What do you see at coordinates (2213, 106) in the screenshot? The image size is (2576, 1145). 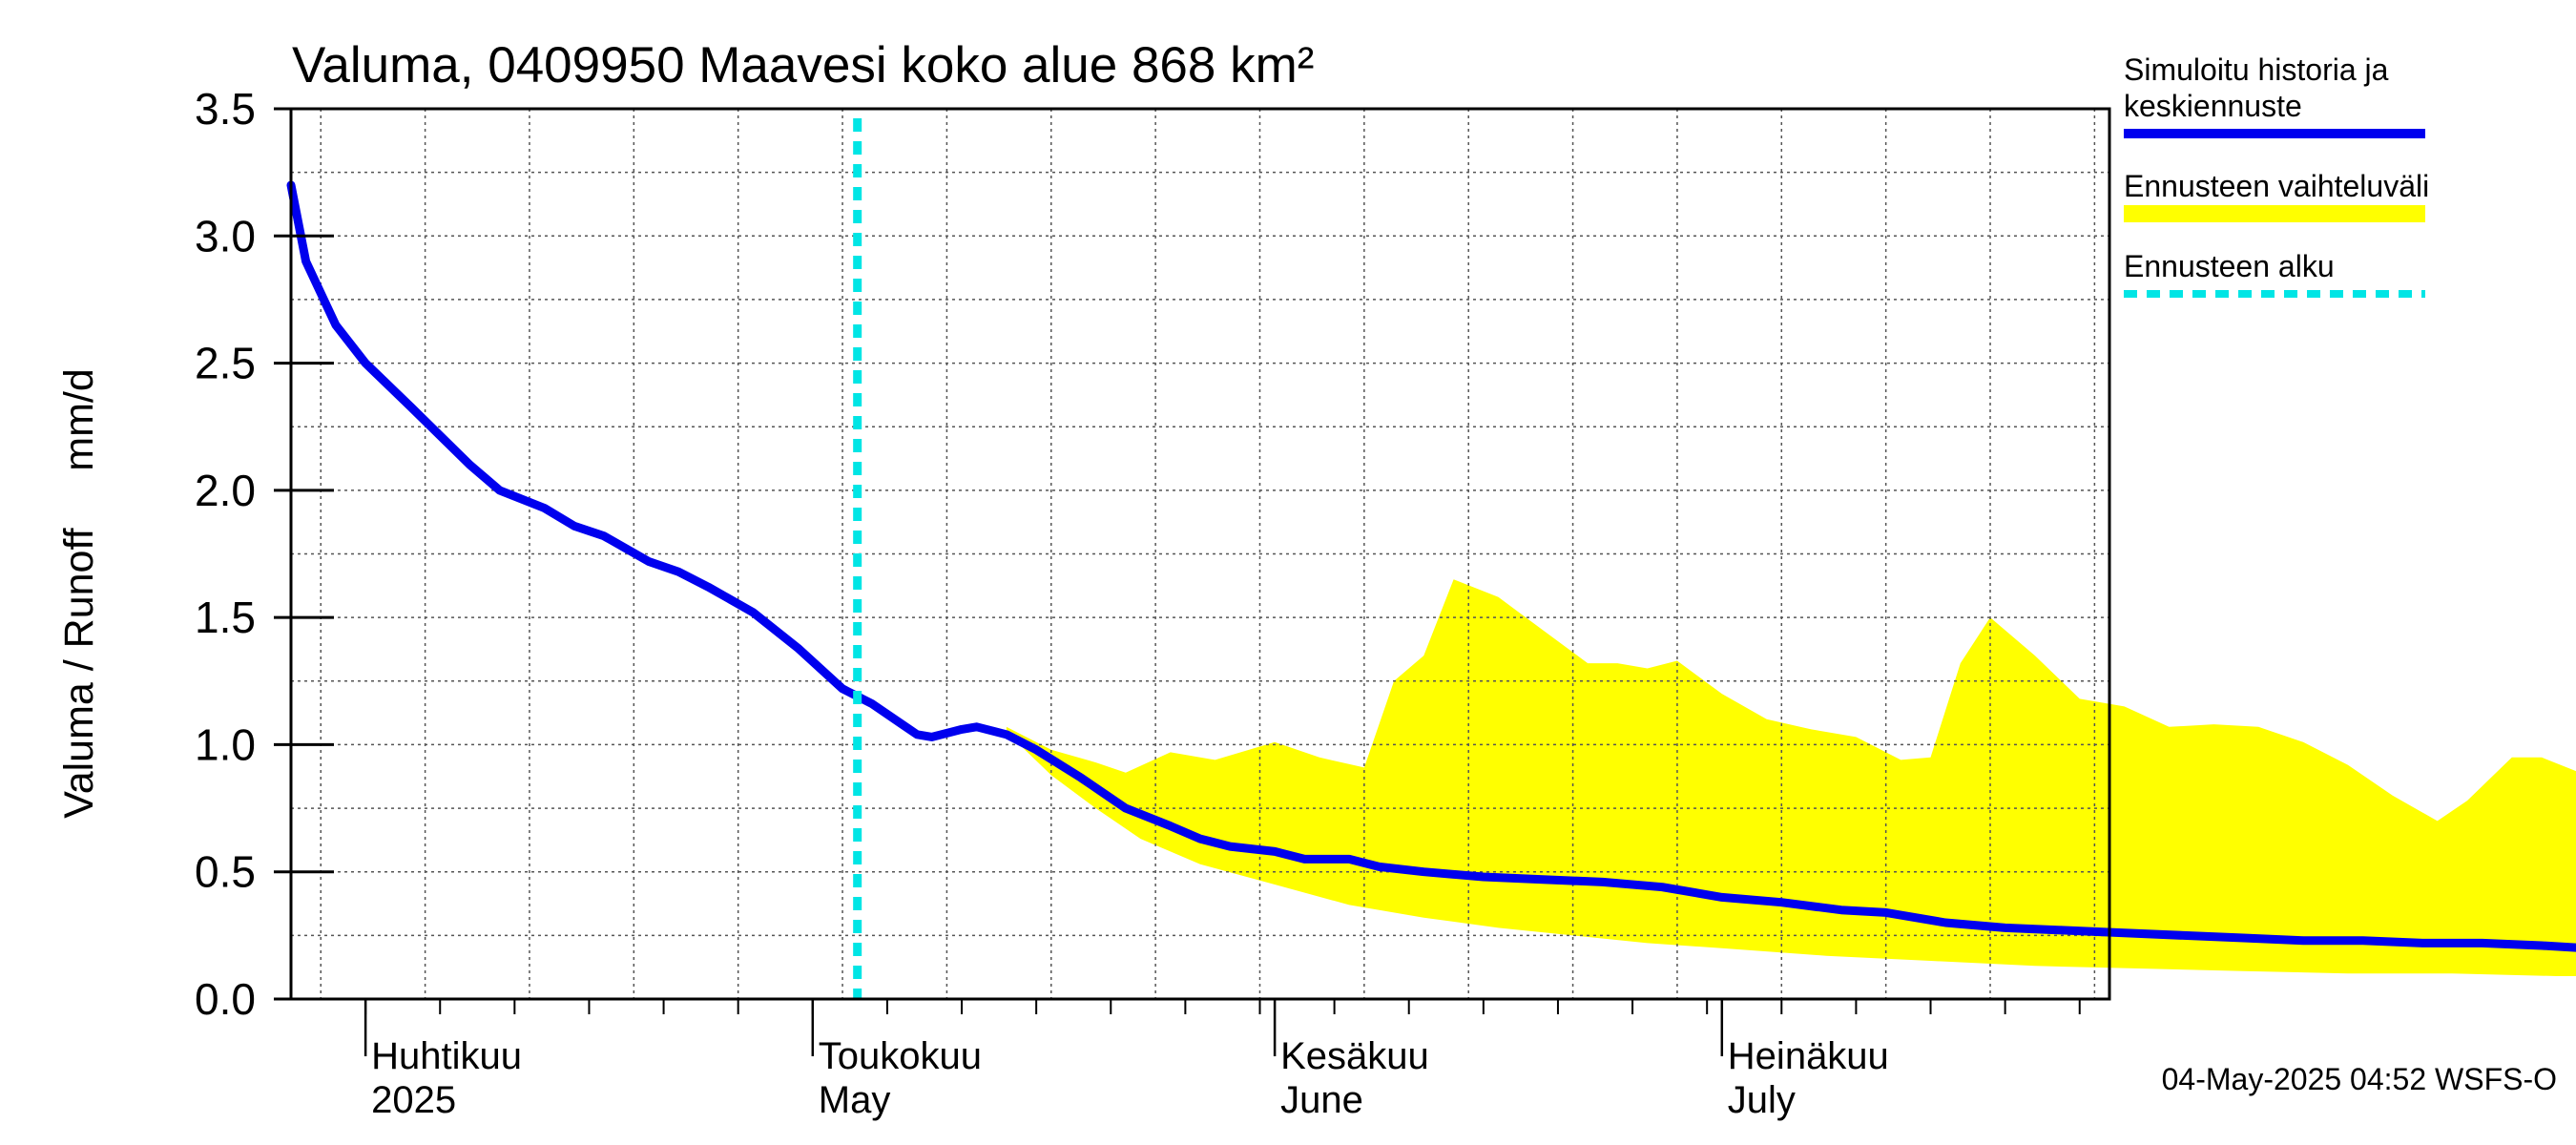 I see `legend-label: keskiennuste` at bounding box center [2213, 106].